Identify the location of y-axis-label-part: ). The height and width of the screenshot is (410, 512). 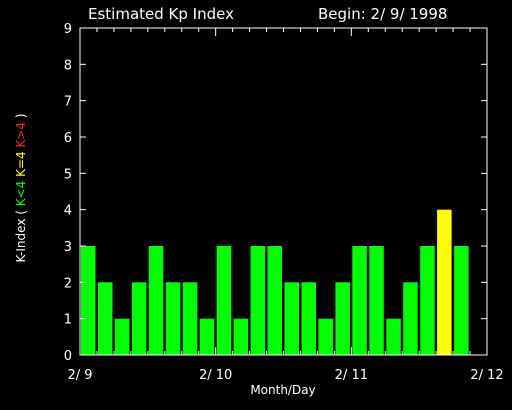
(21, 117).